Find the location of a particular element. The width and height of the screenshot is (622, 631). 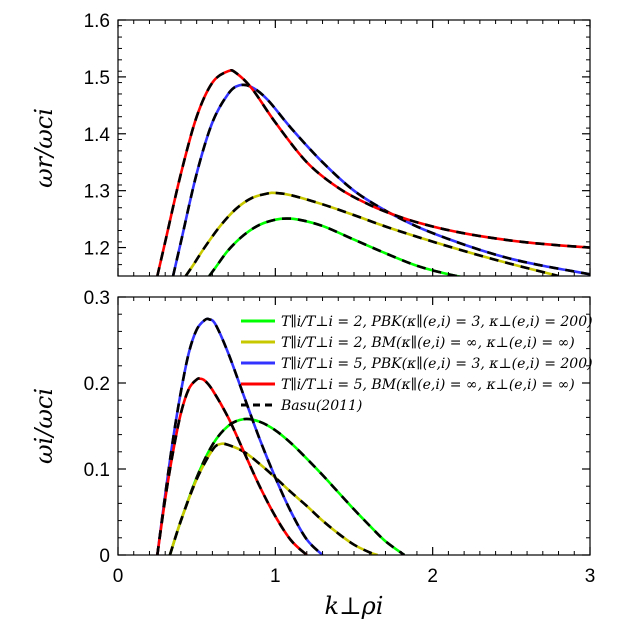

bottom-ytick-label: 0 is located at coordinates (104, 556).